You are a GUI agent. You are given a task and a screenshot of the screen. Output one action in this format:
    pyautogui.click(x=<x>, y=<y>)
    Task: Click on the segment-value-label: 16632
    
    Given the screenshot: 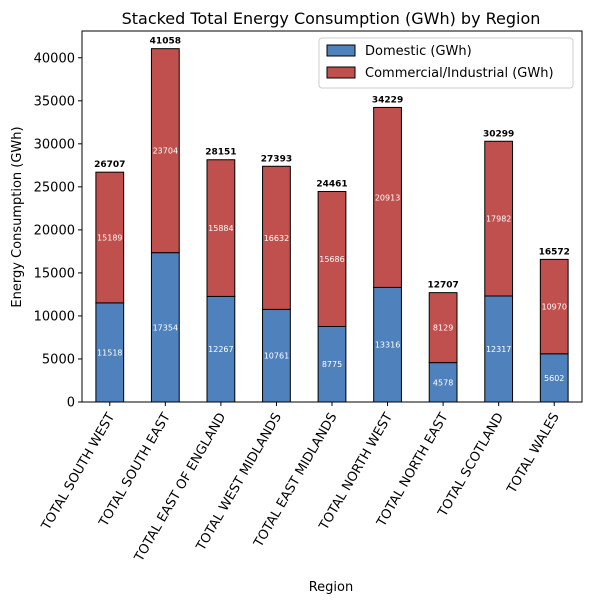 What is the action you would take?
    pyautogui.click(x=276, y=238)
    